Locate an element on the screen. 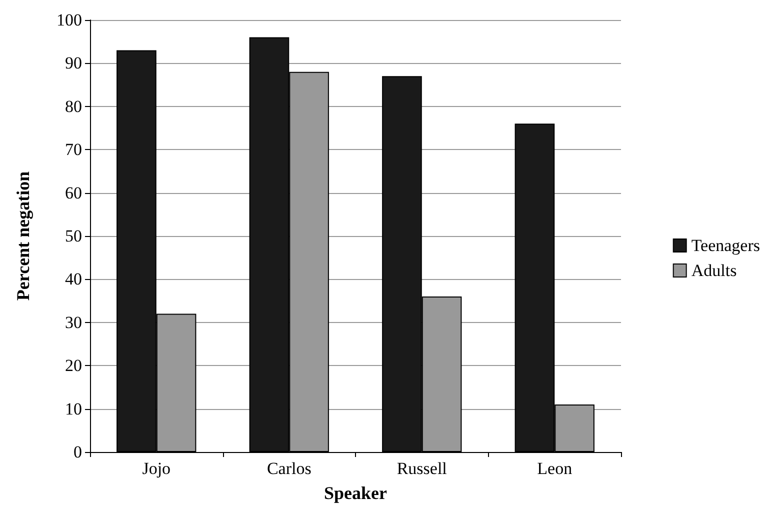 The width and height of the screenshot is (773, 516). legend-label: Adults is located at coordinates (714, 270).